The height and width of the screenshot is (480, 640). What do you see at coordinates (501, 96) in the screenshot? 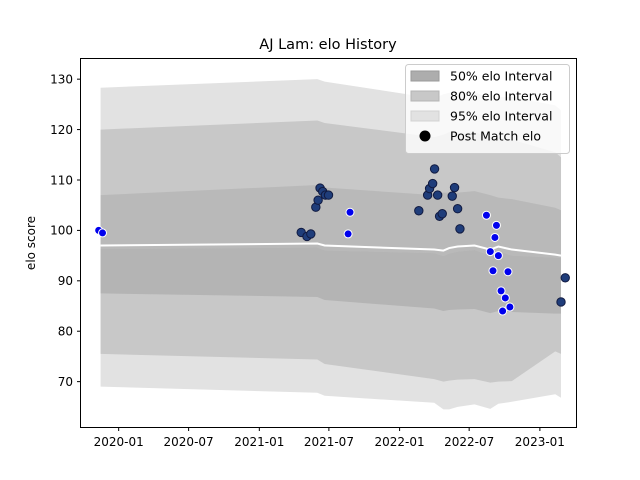
I see `legend-label: 80% elo Interval` at bounding box center [501, 96].